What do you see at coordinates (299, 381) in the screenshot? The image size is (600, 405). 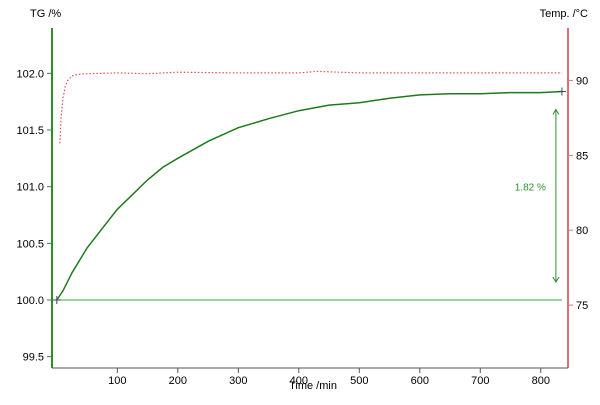 I see `x-tick-label: 400` at bounding box center [299, 381].